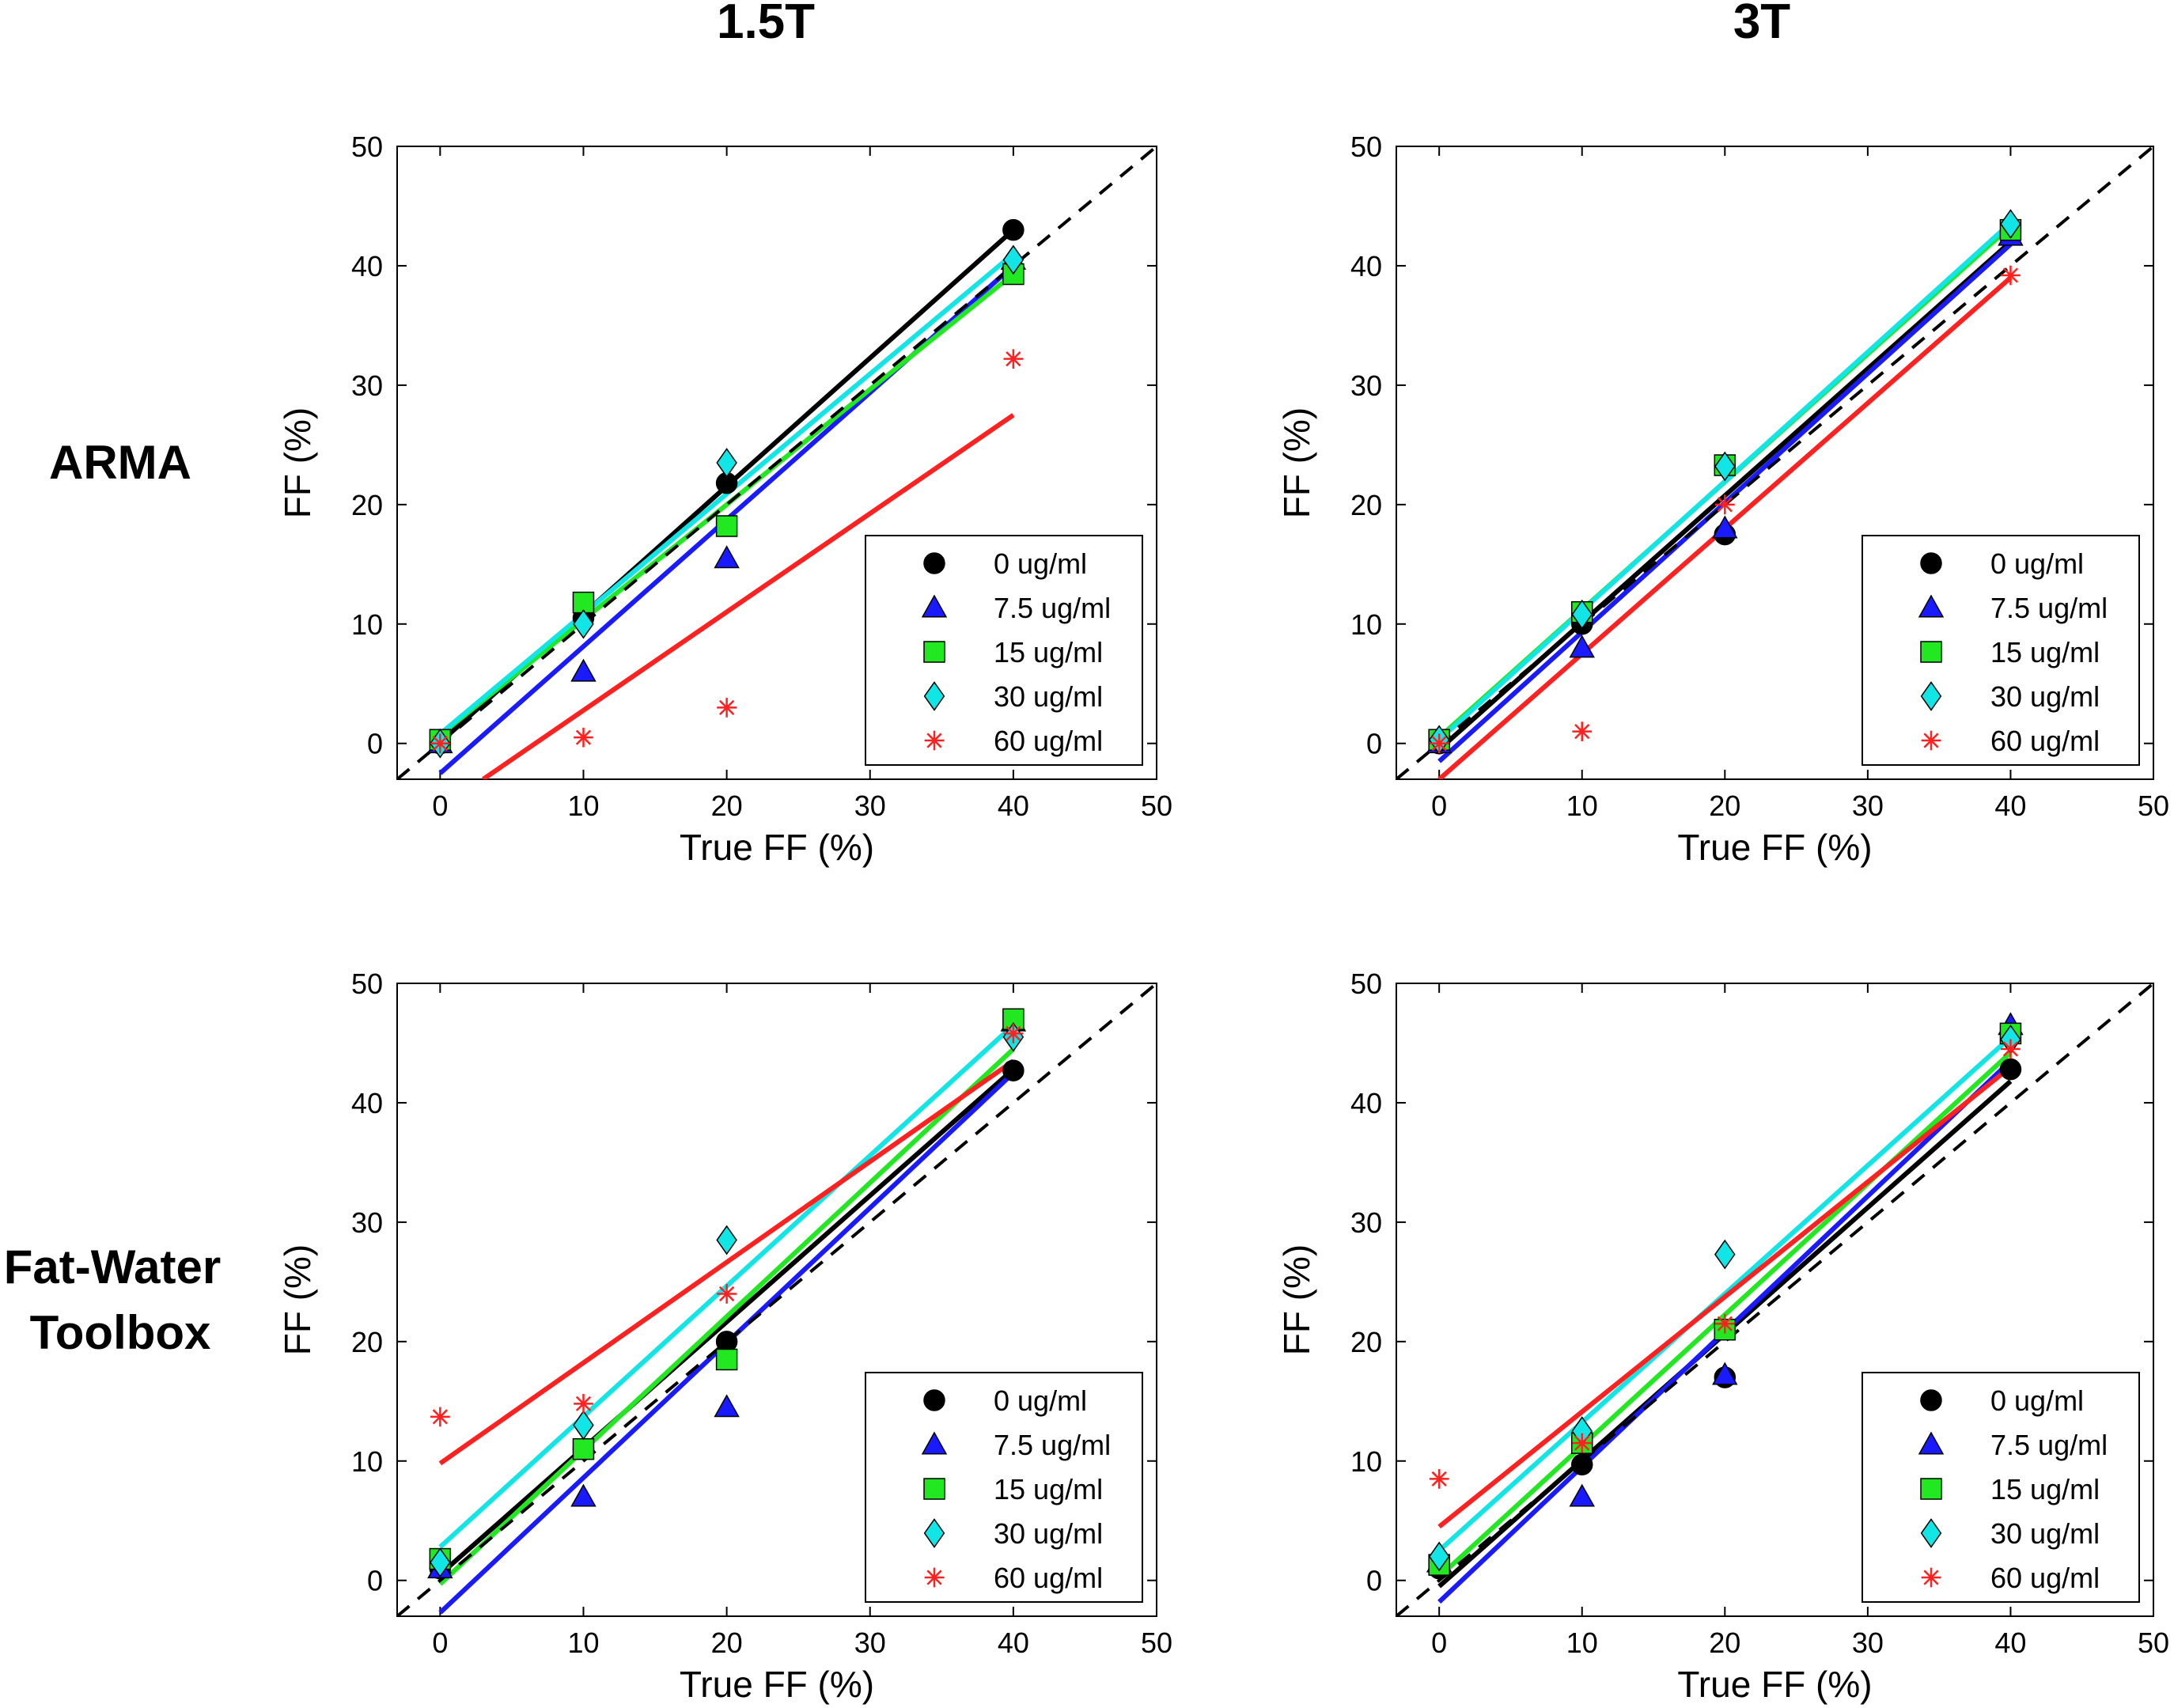 The height and width of the screenshot is (1708, 2174). I want to click on row-title-fat-water: Fat-Water, so click(112, 1266).